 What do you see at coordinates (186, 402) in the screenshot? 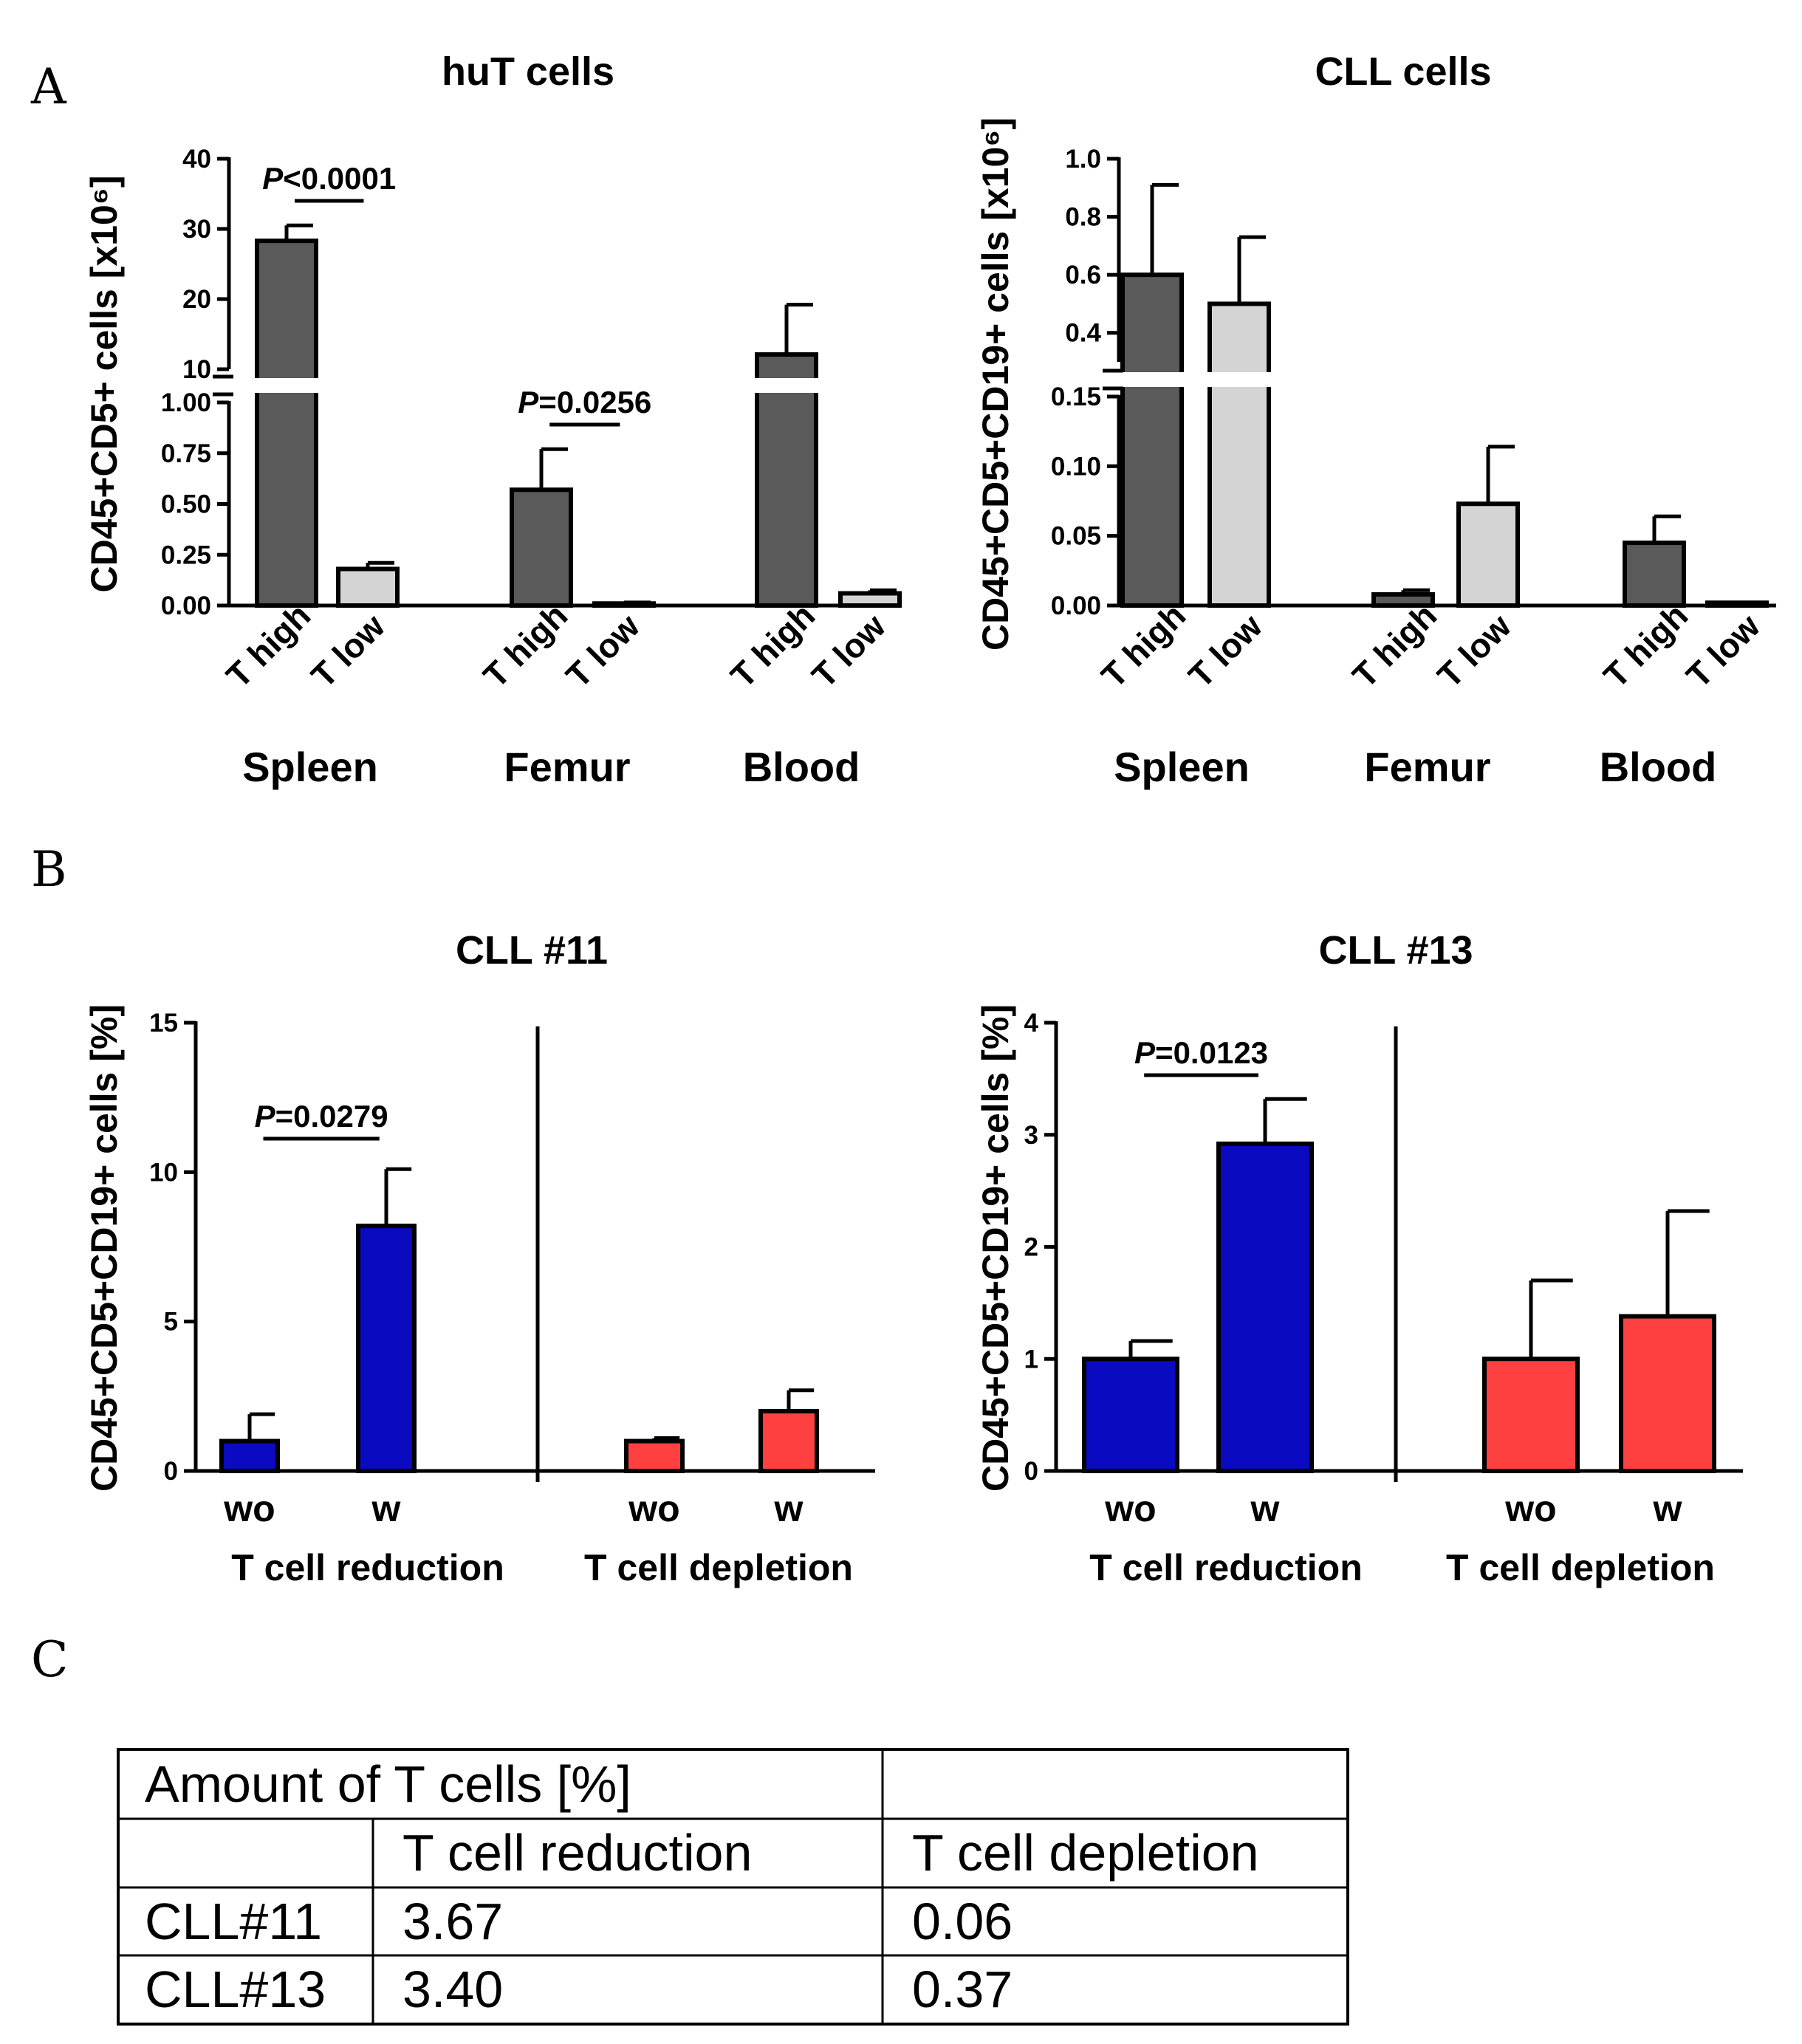
I see `y-tick-label: 1.00` at bounding box center [186, 402].